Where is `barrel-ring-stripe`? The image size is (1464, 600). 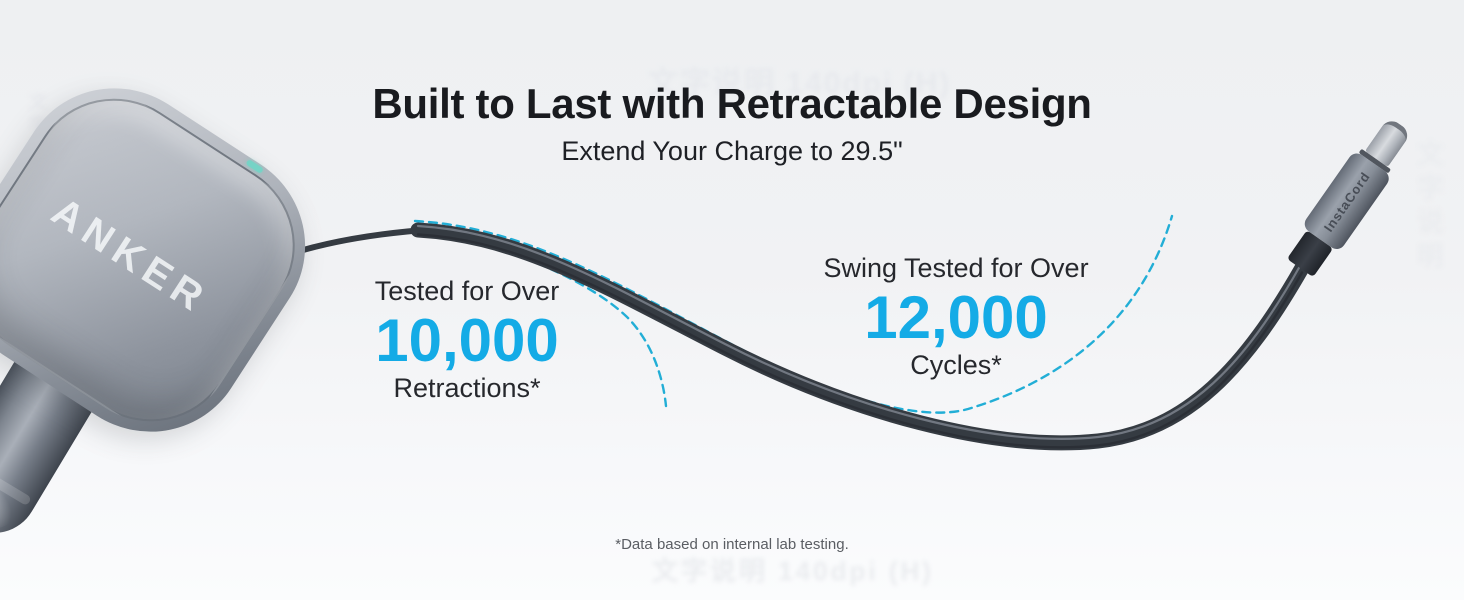 barrel-ring-stripe is located at coordinates (16, 482).